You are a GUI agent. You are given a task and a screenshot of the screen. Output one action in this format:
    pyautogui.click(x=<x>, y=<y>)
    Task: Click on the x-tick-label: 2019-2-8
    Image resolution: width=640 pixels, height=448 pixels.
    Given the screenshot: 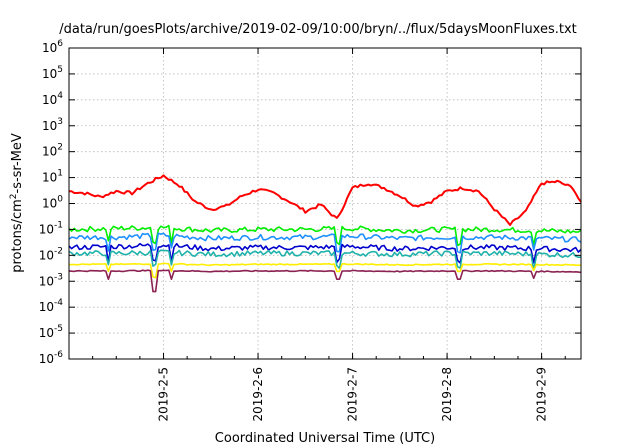 What is the action you would take?
    pyautogui.click(x=447, y=394)
    